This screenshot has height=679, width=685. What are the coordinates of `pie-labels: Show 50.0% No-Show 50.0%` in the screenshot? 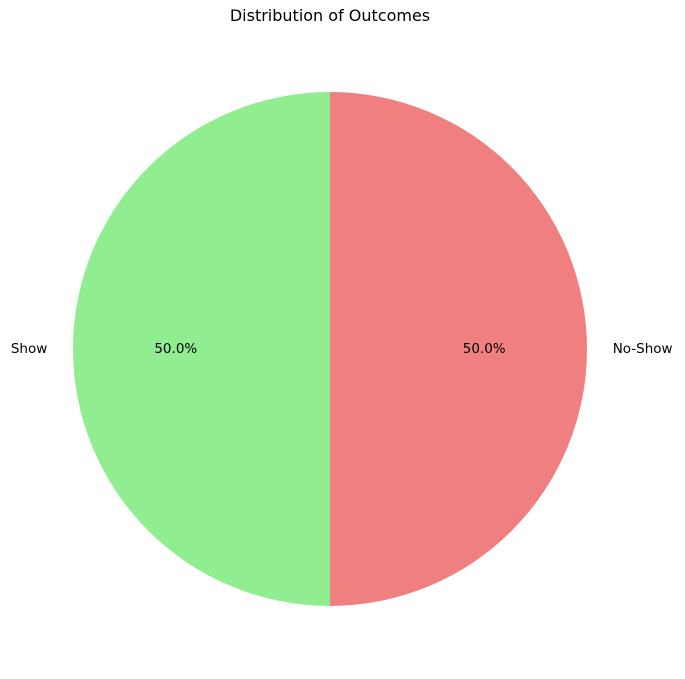 It's located at (342, 349).